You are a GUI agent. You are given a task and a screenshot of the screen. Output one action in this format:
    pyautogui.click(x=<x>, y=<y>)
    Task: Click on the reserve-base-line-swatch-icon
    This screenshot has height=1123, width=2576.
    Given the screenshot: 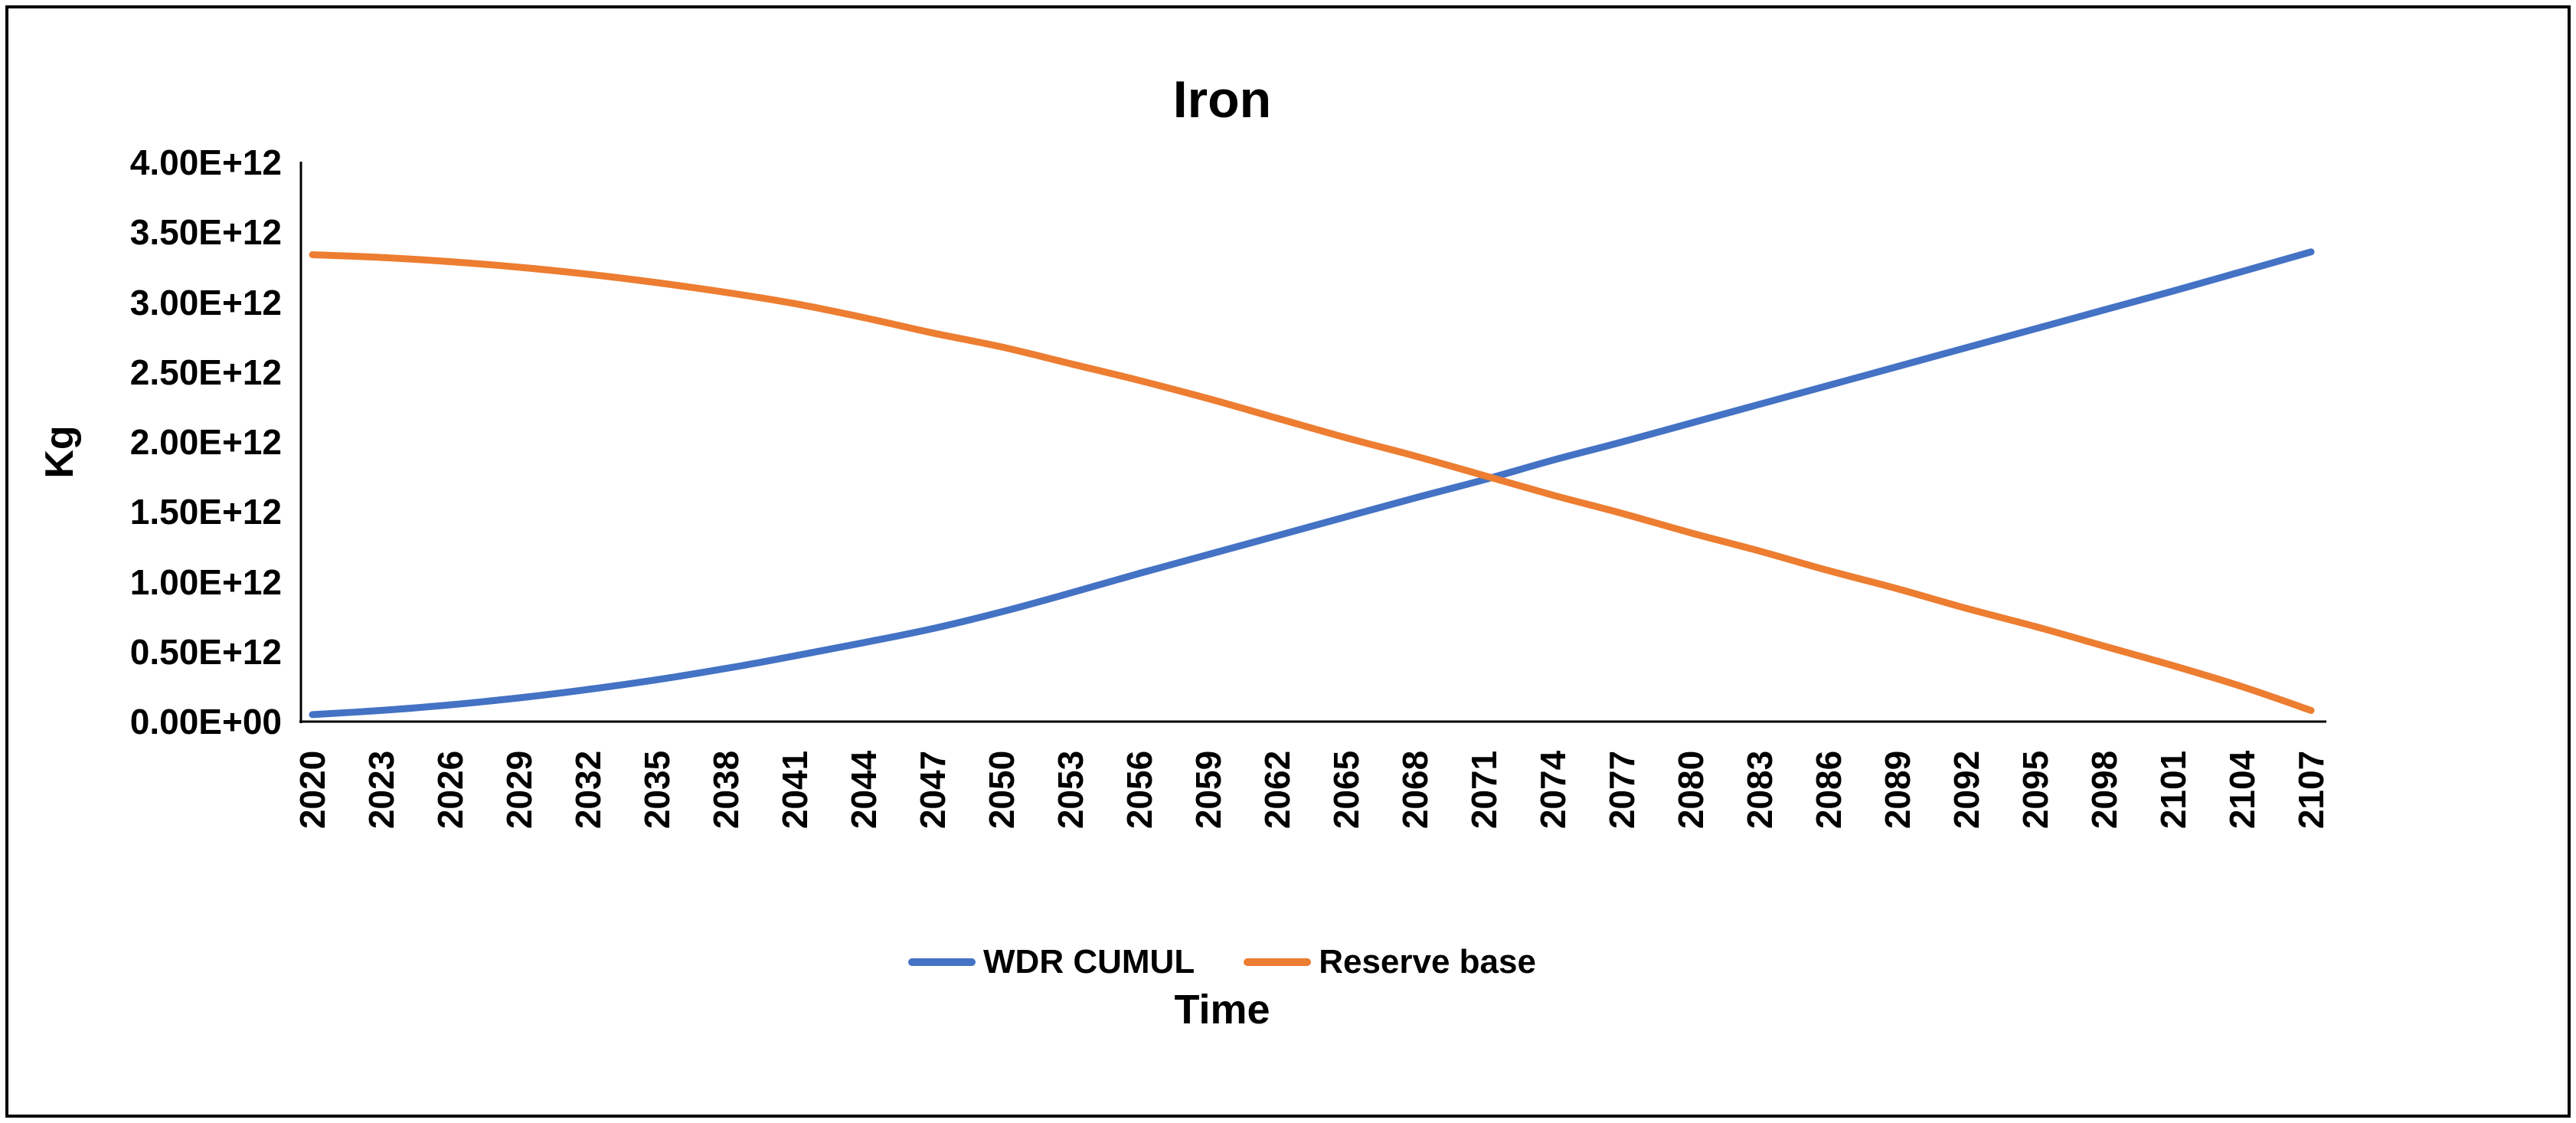 What is the action you would take?
    pyautogui.click(x=1278, y=962)
    